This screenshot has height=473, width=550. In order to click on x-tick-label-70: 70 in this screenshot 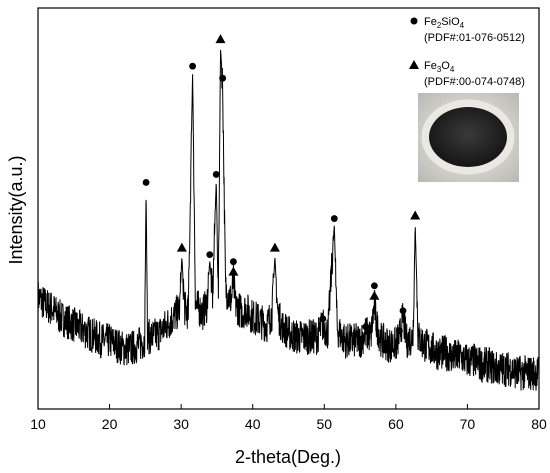, I will do `click(468, 424)`.